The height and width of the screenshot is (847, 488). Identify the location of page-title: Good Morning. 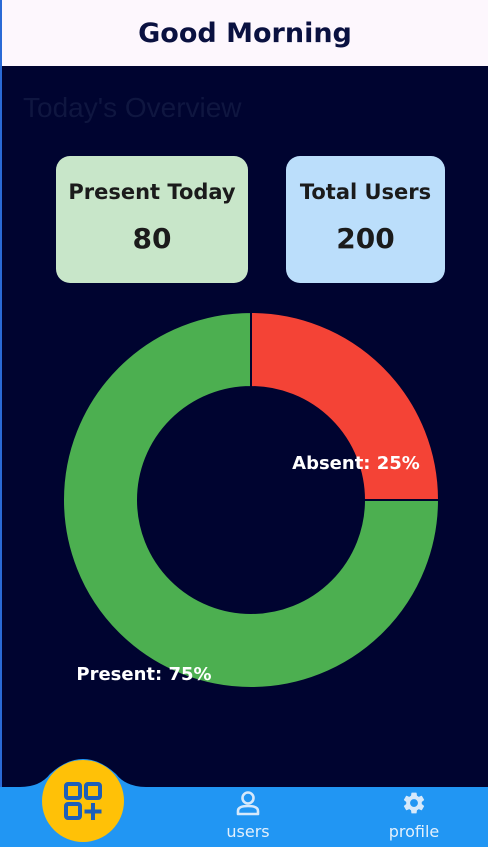
(245, 33).